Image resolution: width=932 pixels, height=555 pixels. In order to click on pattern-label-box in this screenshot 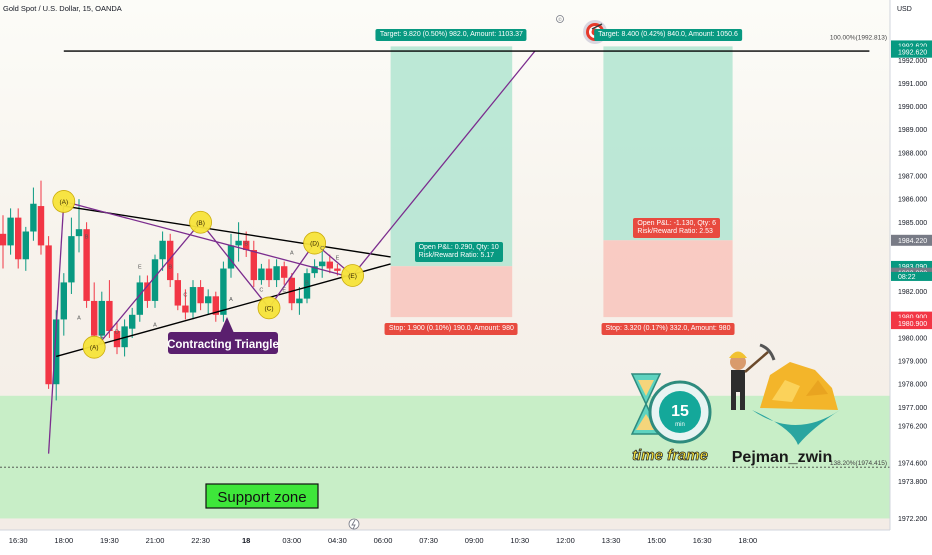, I will do `click(223, 343)`.